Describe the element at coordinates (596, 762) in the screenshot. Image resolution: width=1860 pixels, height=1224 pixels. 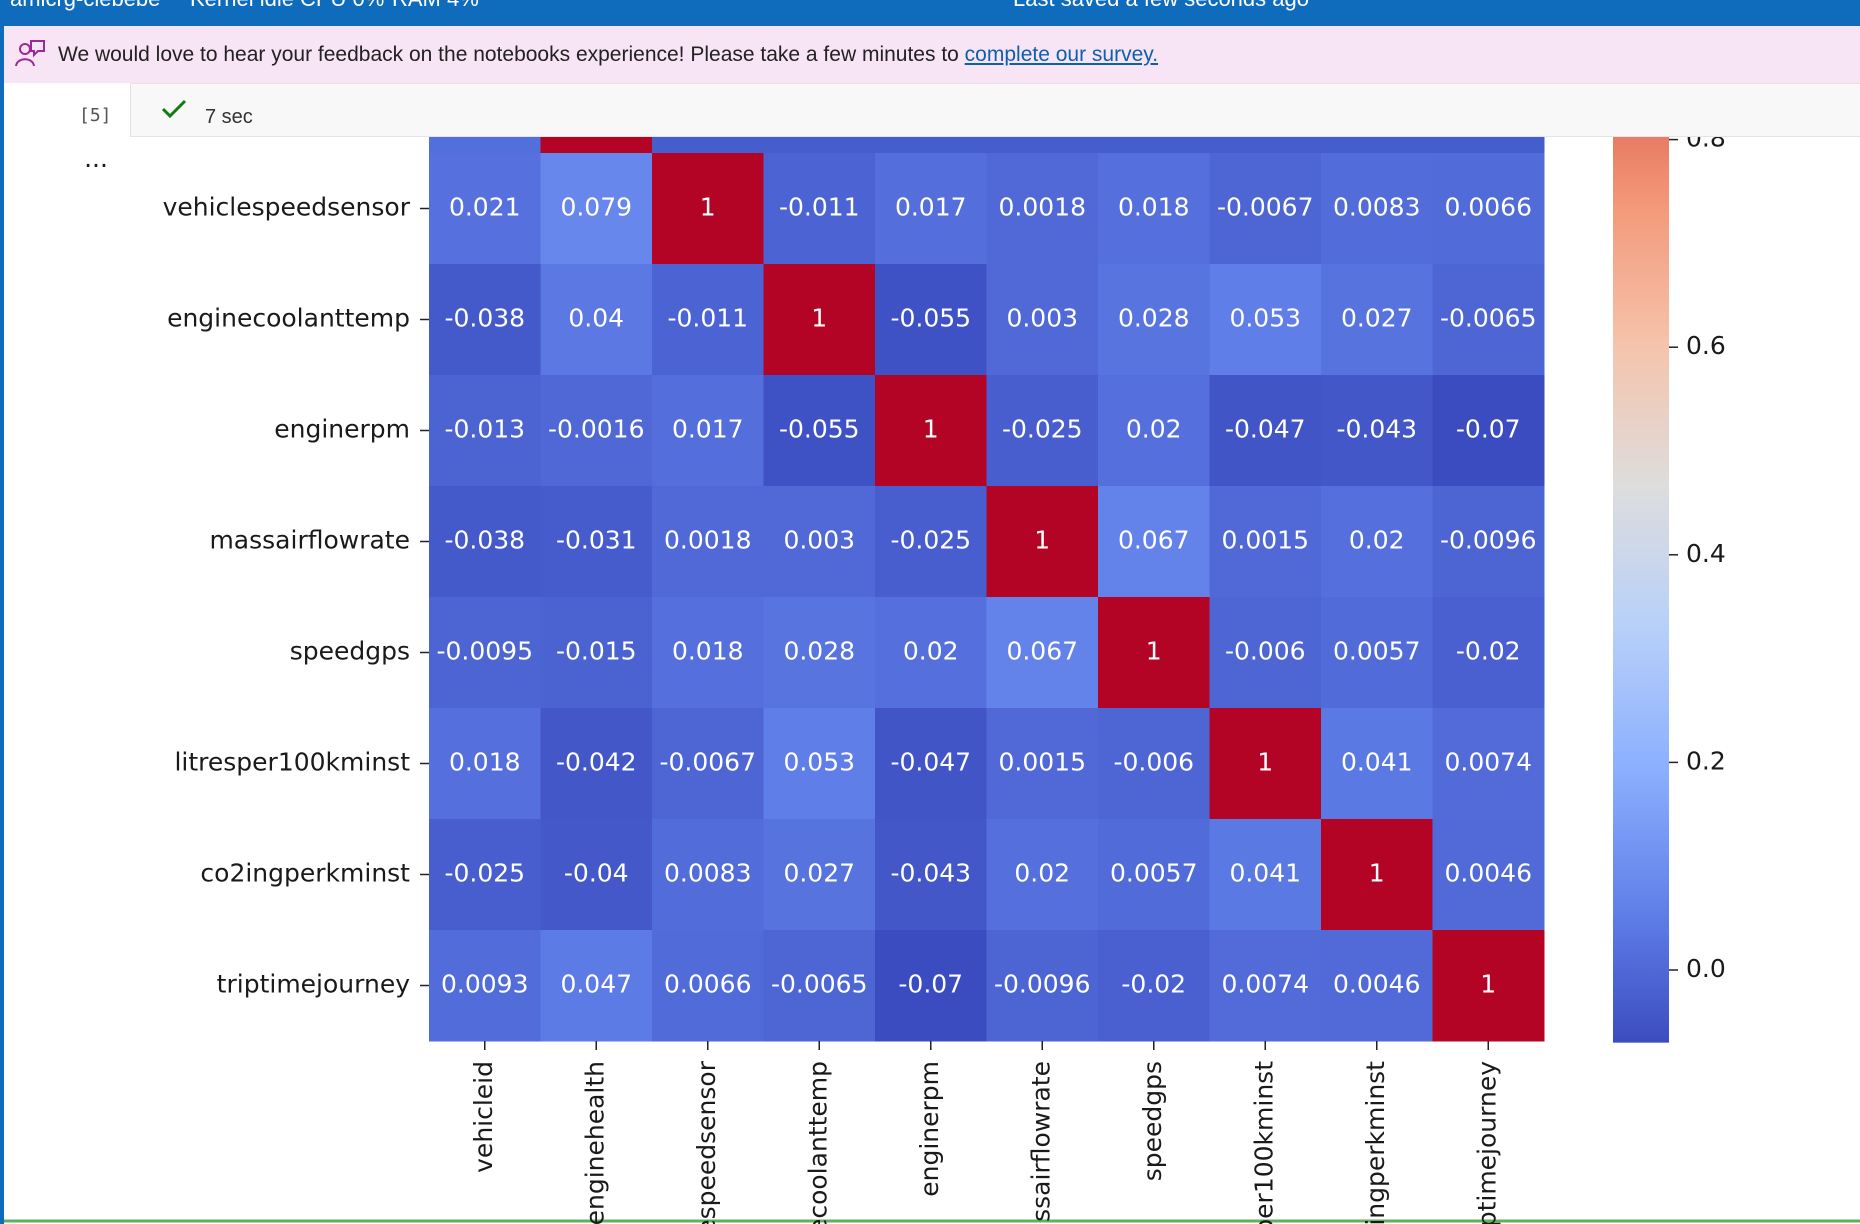
I see `cell-text: -0.042` at that location.